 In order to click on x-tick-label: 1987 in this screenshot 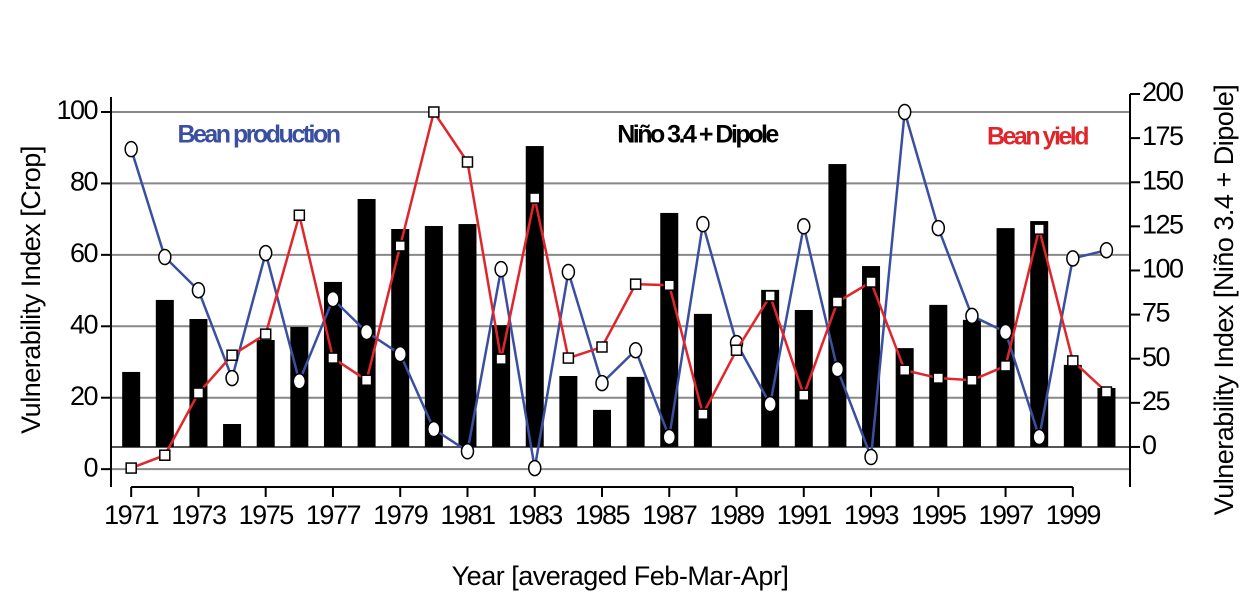, I will do `click(669, 515)`.